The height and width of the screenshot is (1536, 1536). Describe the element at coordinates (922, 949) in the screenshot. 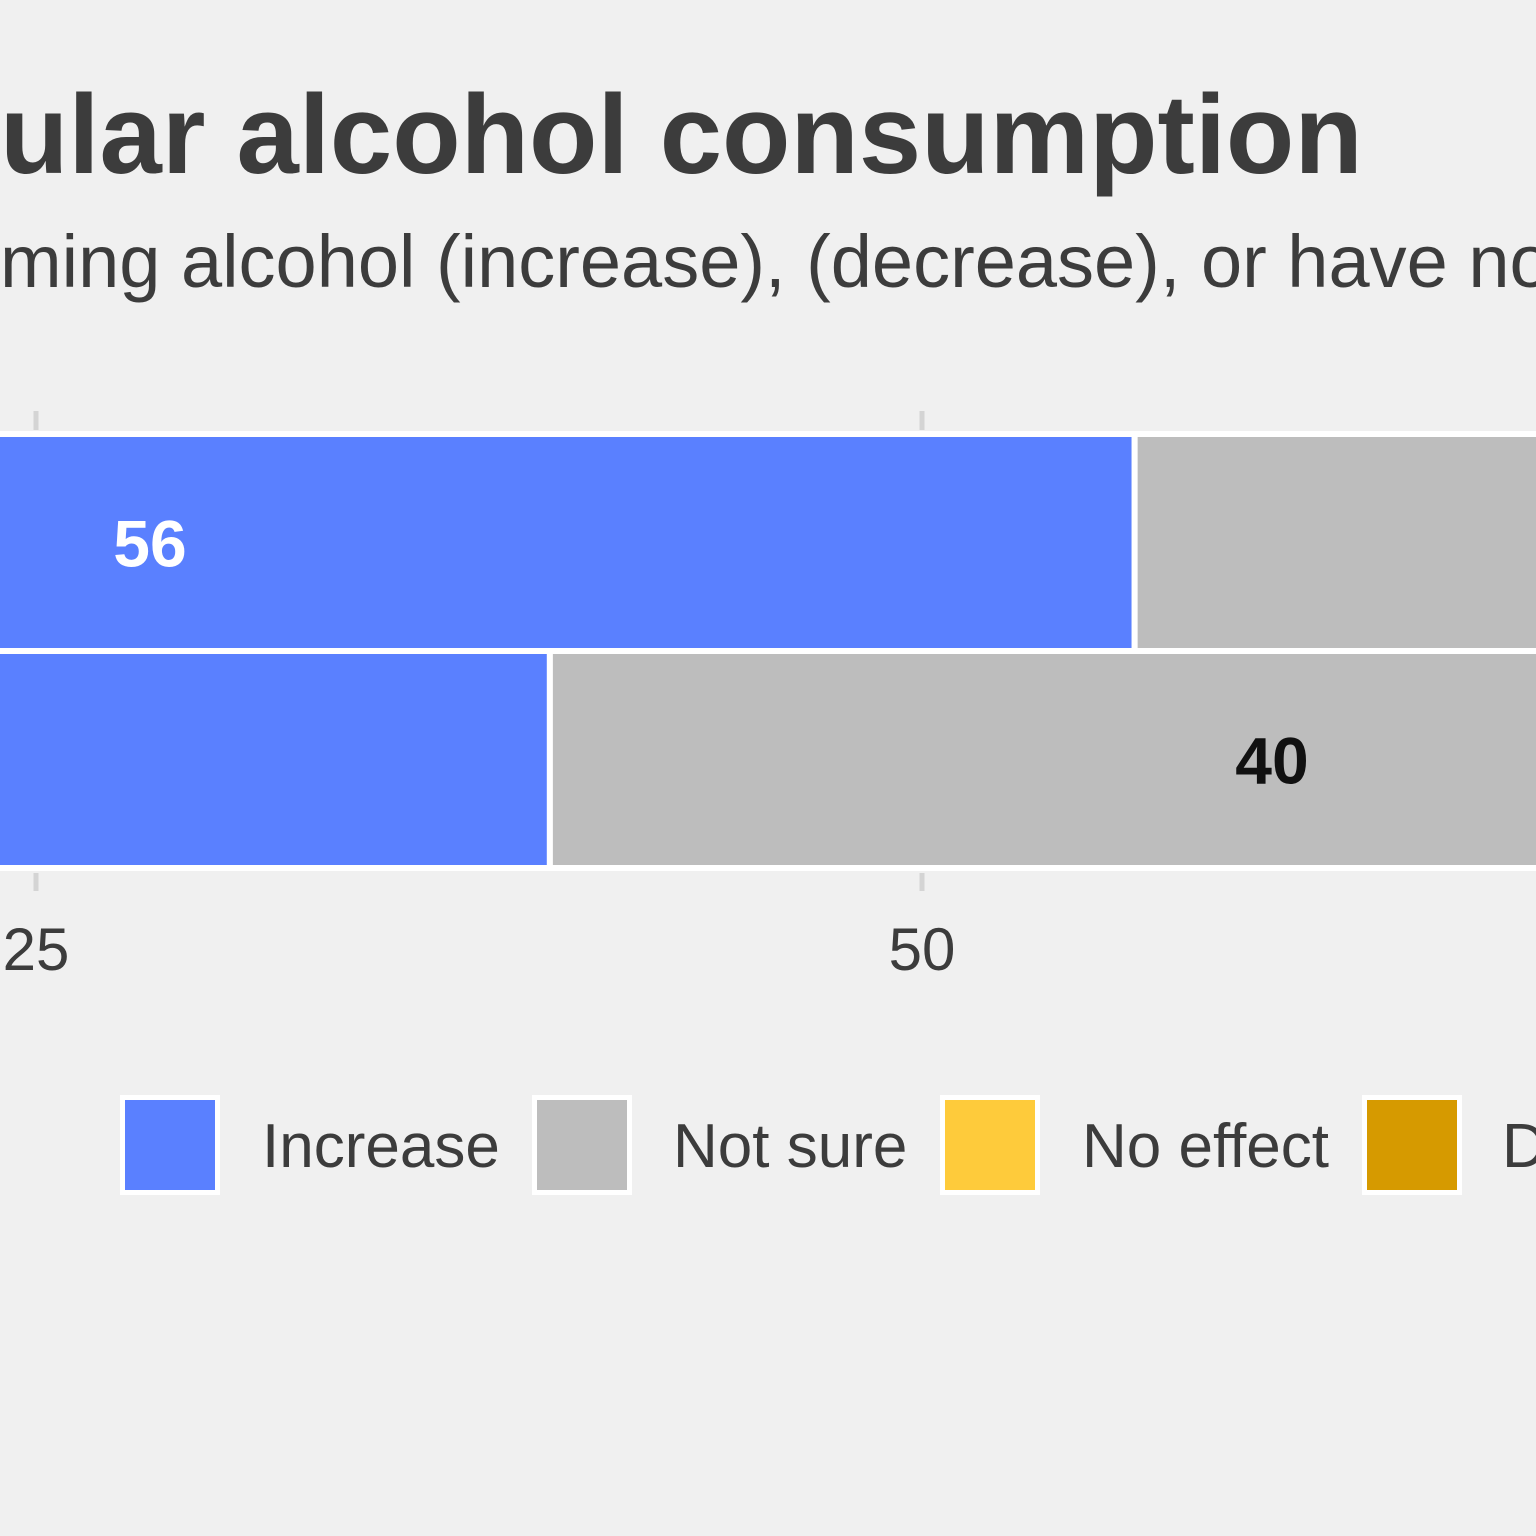

I see `x-tick-label-1: 50` at that location.